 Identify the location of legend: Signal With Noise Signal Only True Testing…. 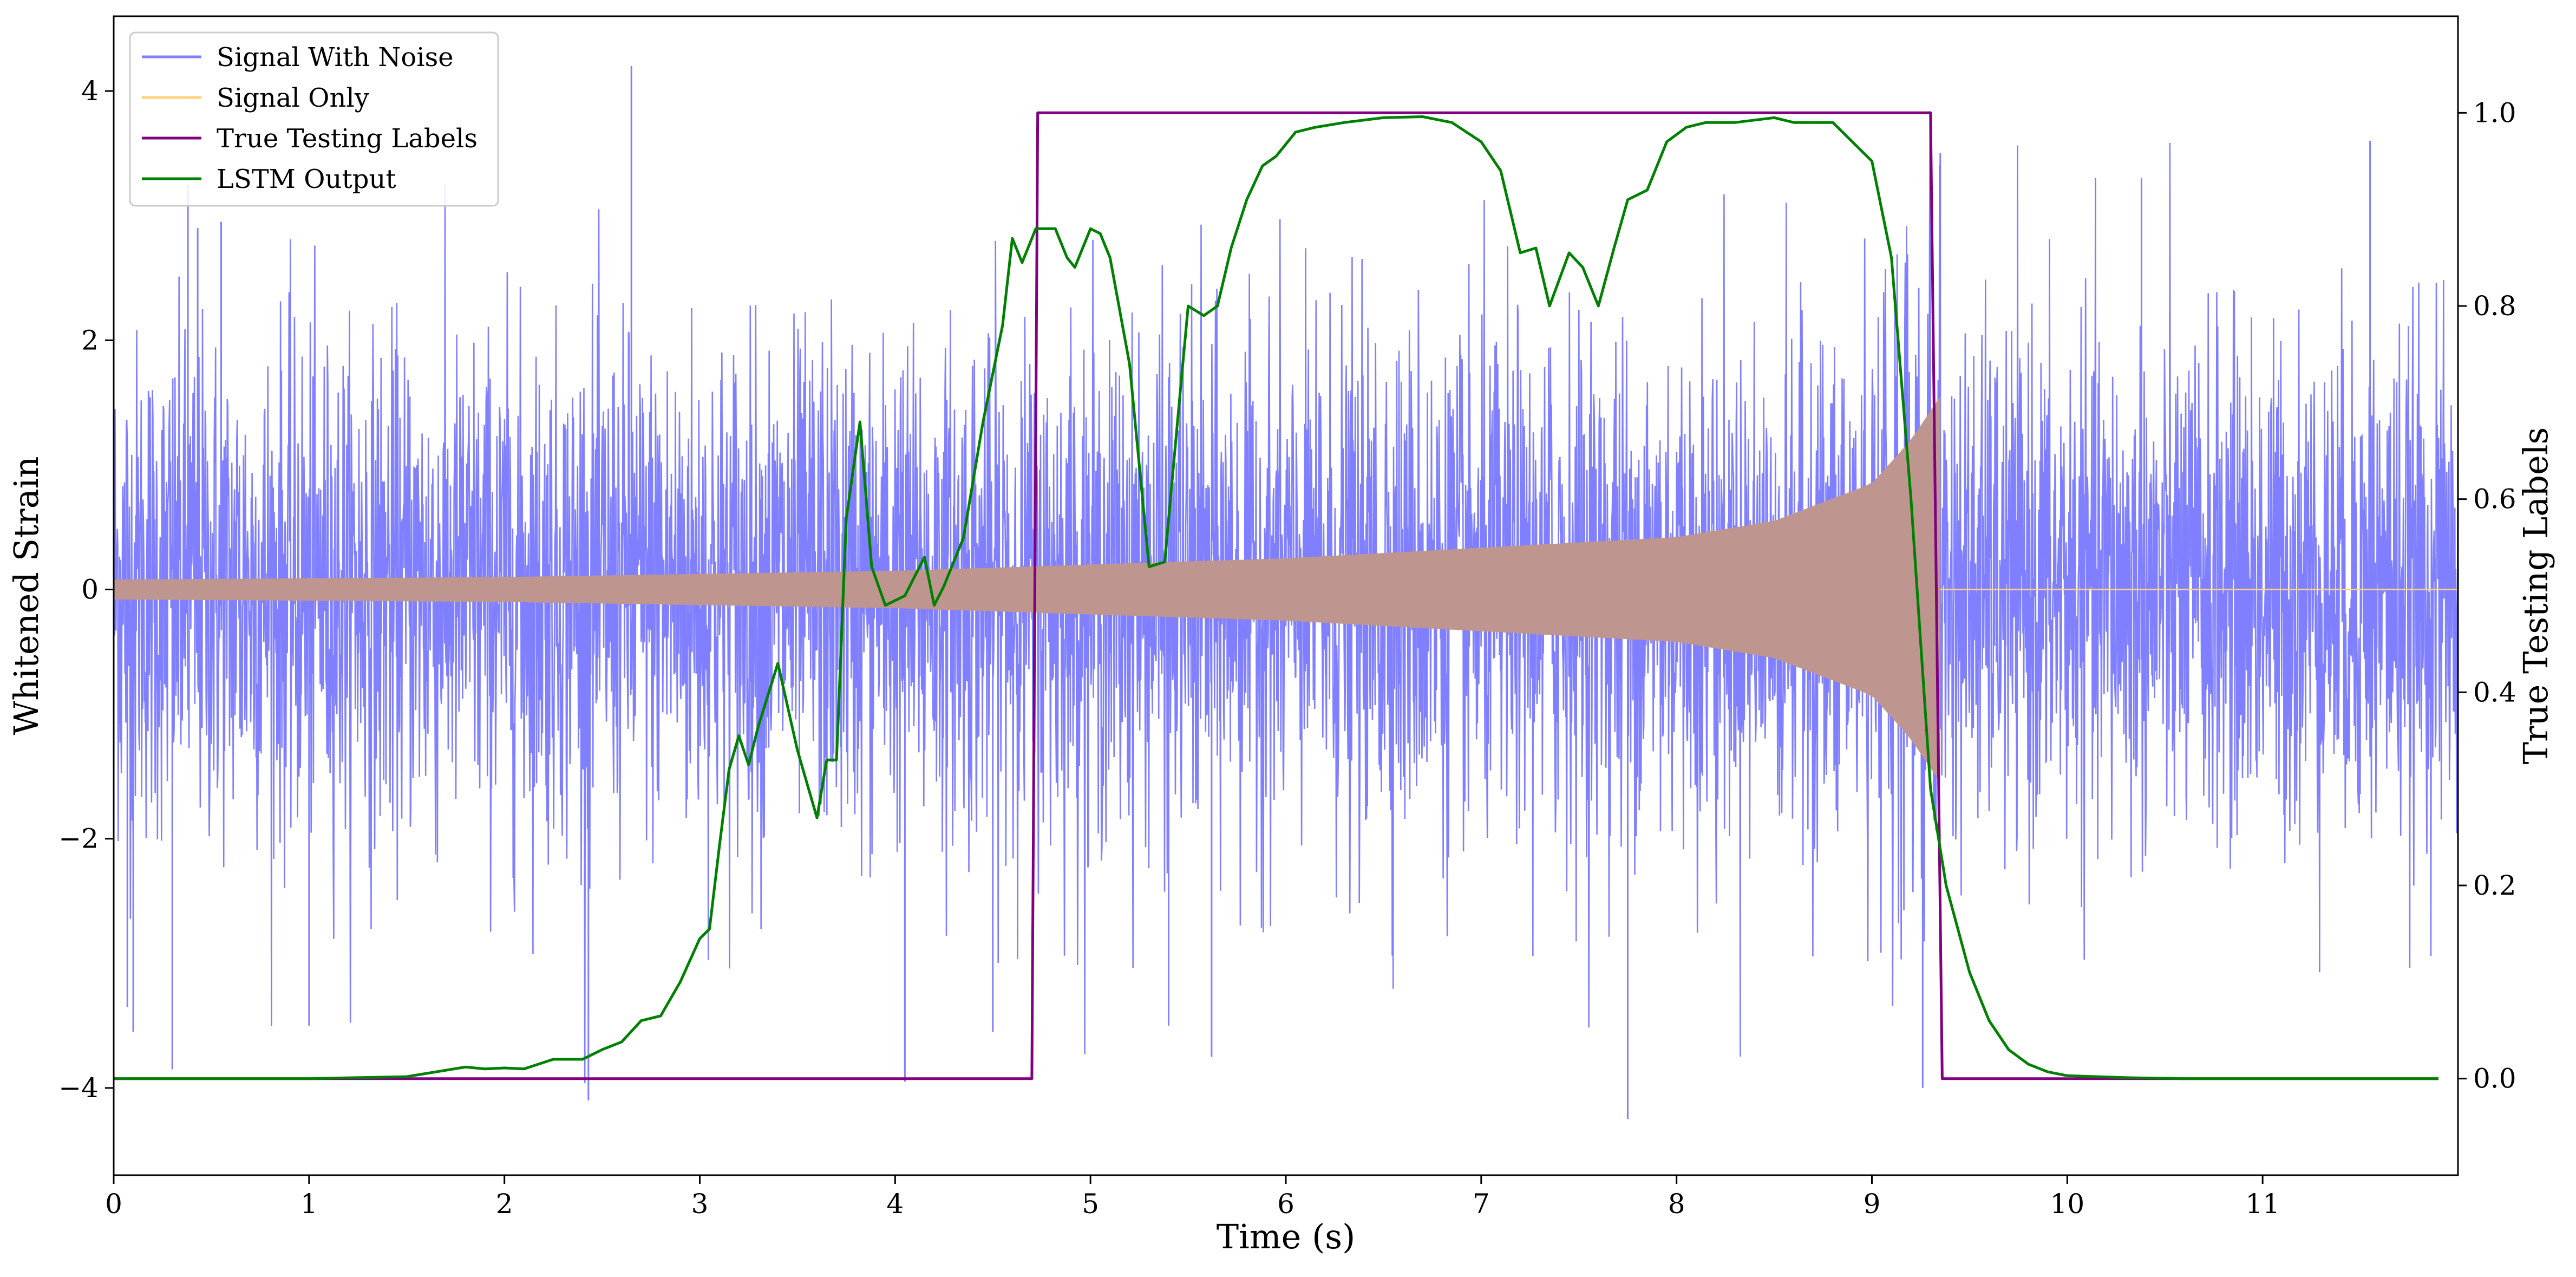
(314, 119).